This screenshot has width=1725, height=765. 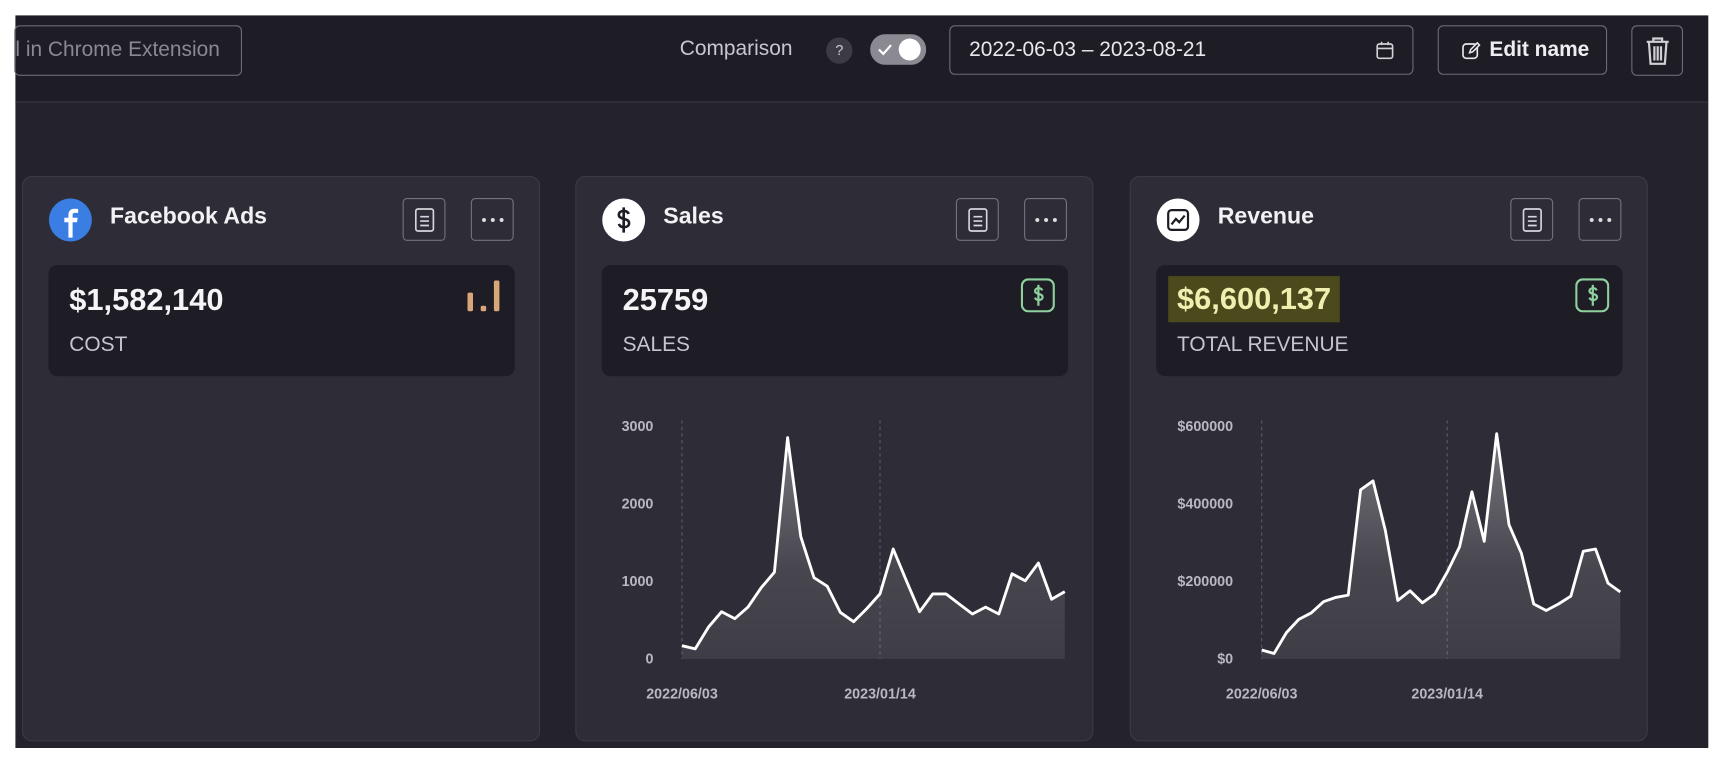 What do you see at coordinates (835, 321) in the screenshot?
I see `metric-box: 25759 SALES` at bounding box center [835, 321].